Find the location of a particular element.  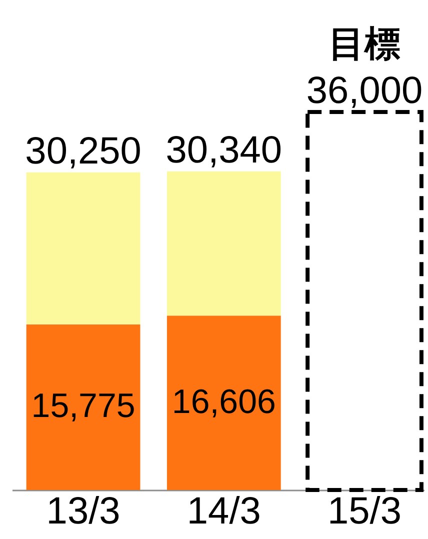

total-label: 30,250 is located at coordinates (83, 151).